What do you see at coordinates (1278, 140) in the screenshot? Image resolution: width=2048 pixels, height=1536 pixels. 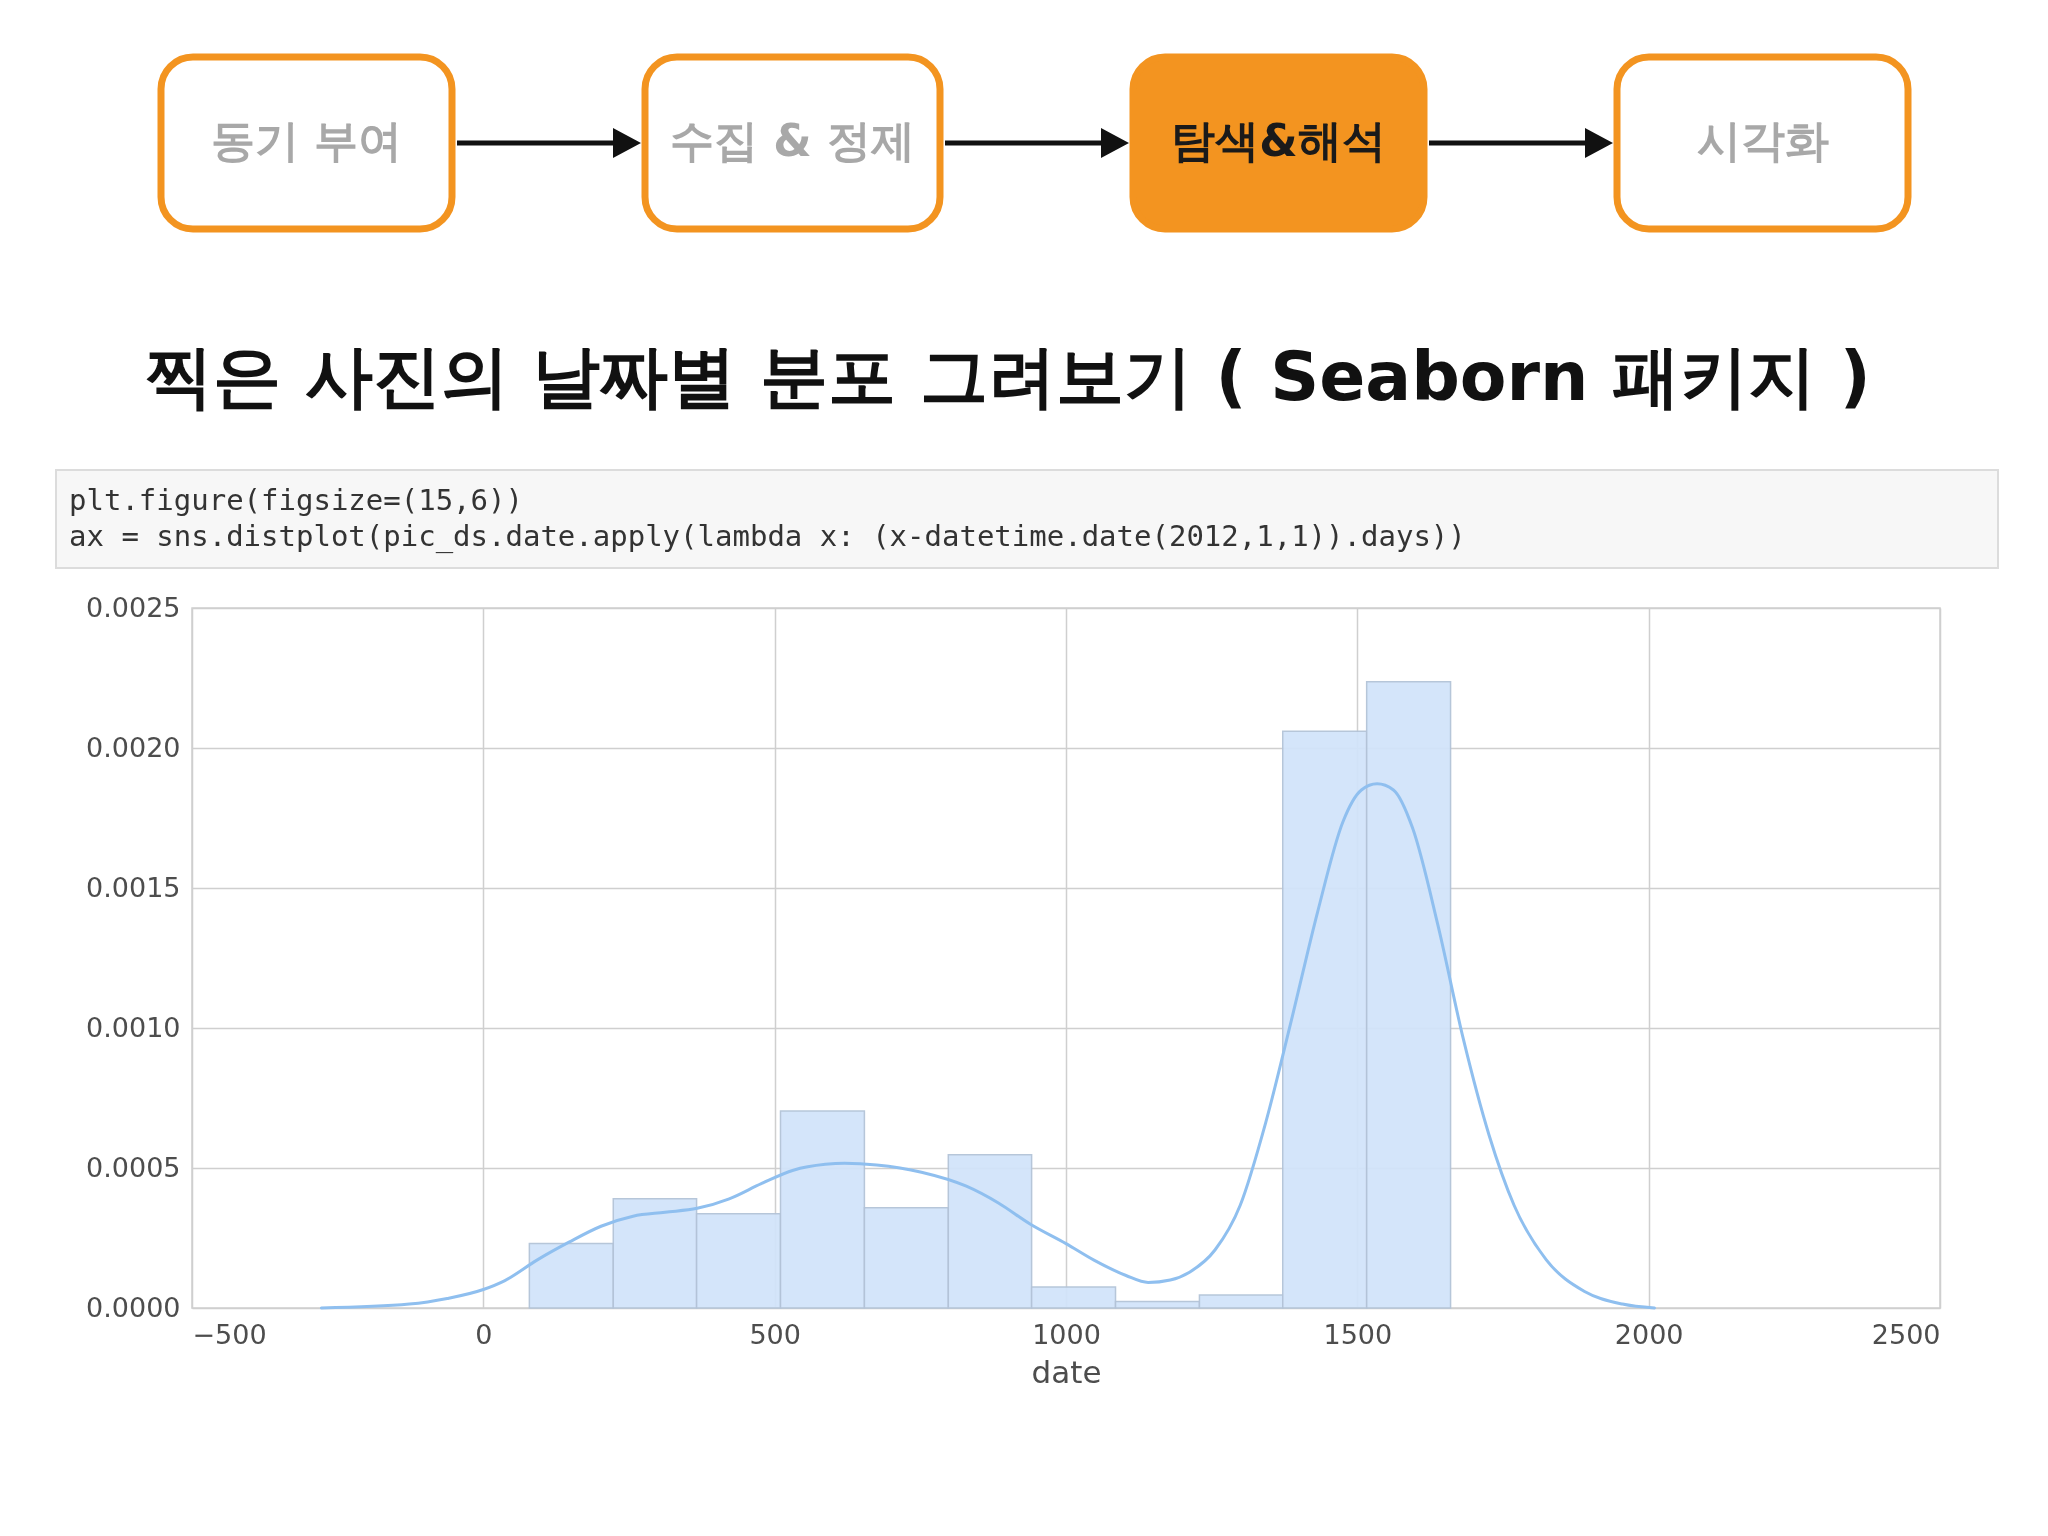 I see `text: 탐색&해석` at bounding box center [1278, 140].